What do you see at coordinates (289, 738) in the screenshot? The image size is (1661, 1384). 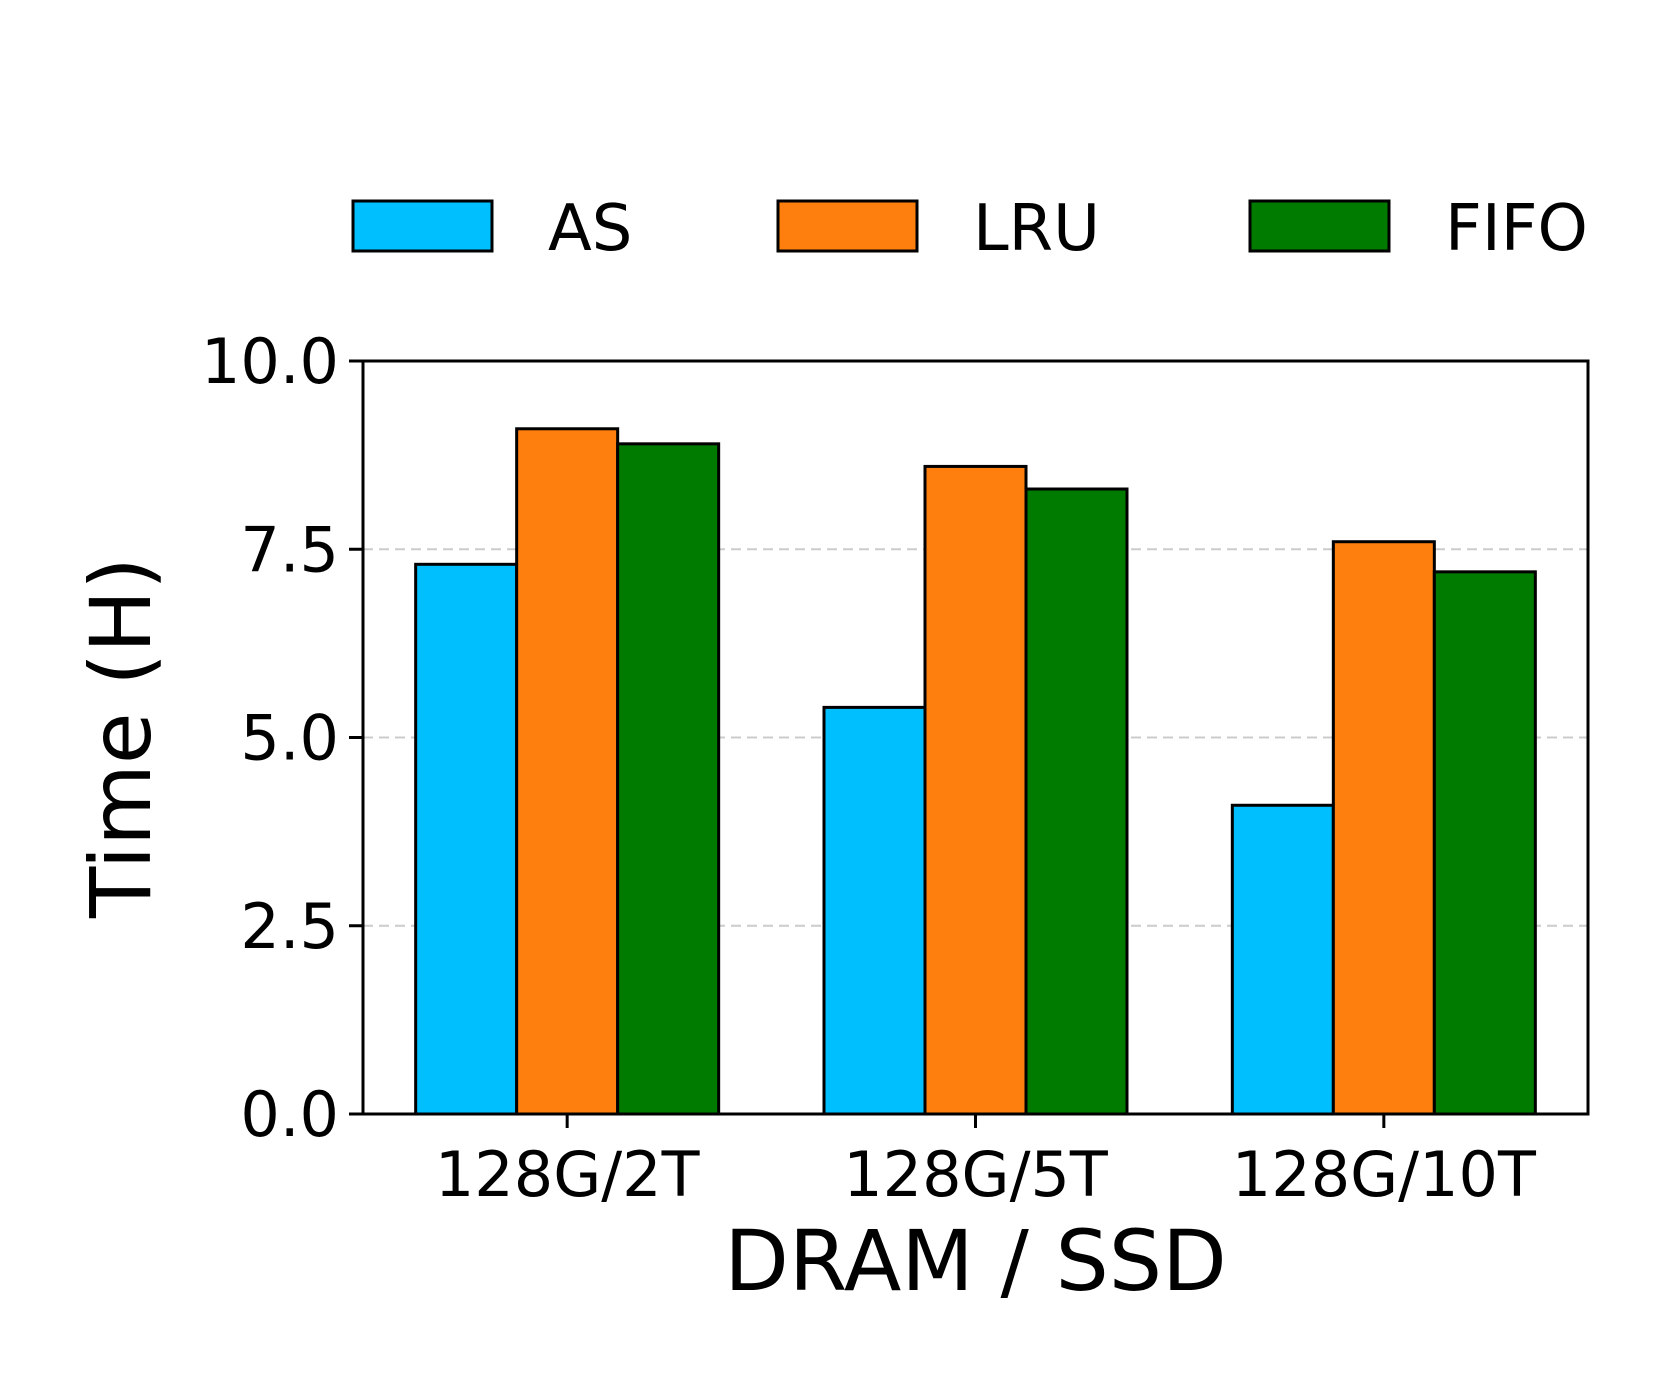 I see `y-tick-label: 5.0` at bounding box center [289, 738].